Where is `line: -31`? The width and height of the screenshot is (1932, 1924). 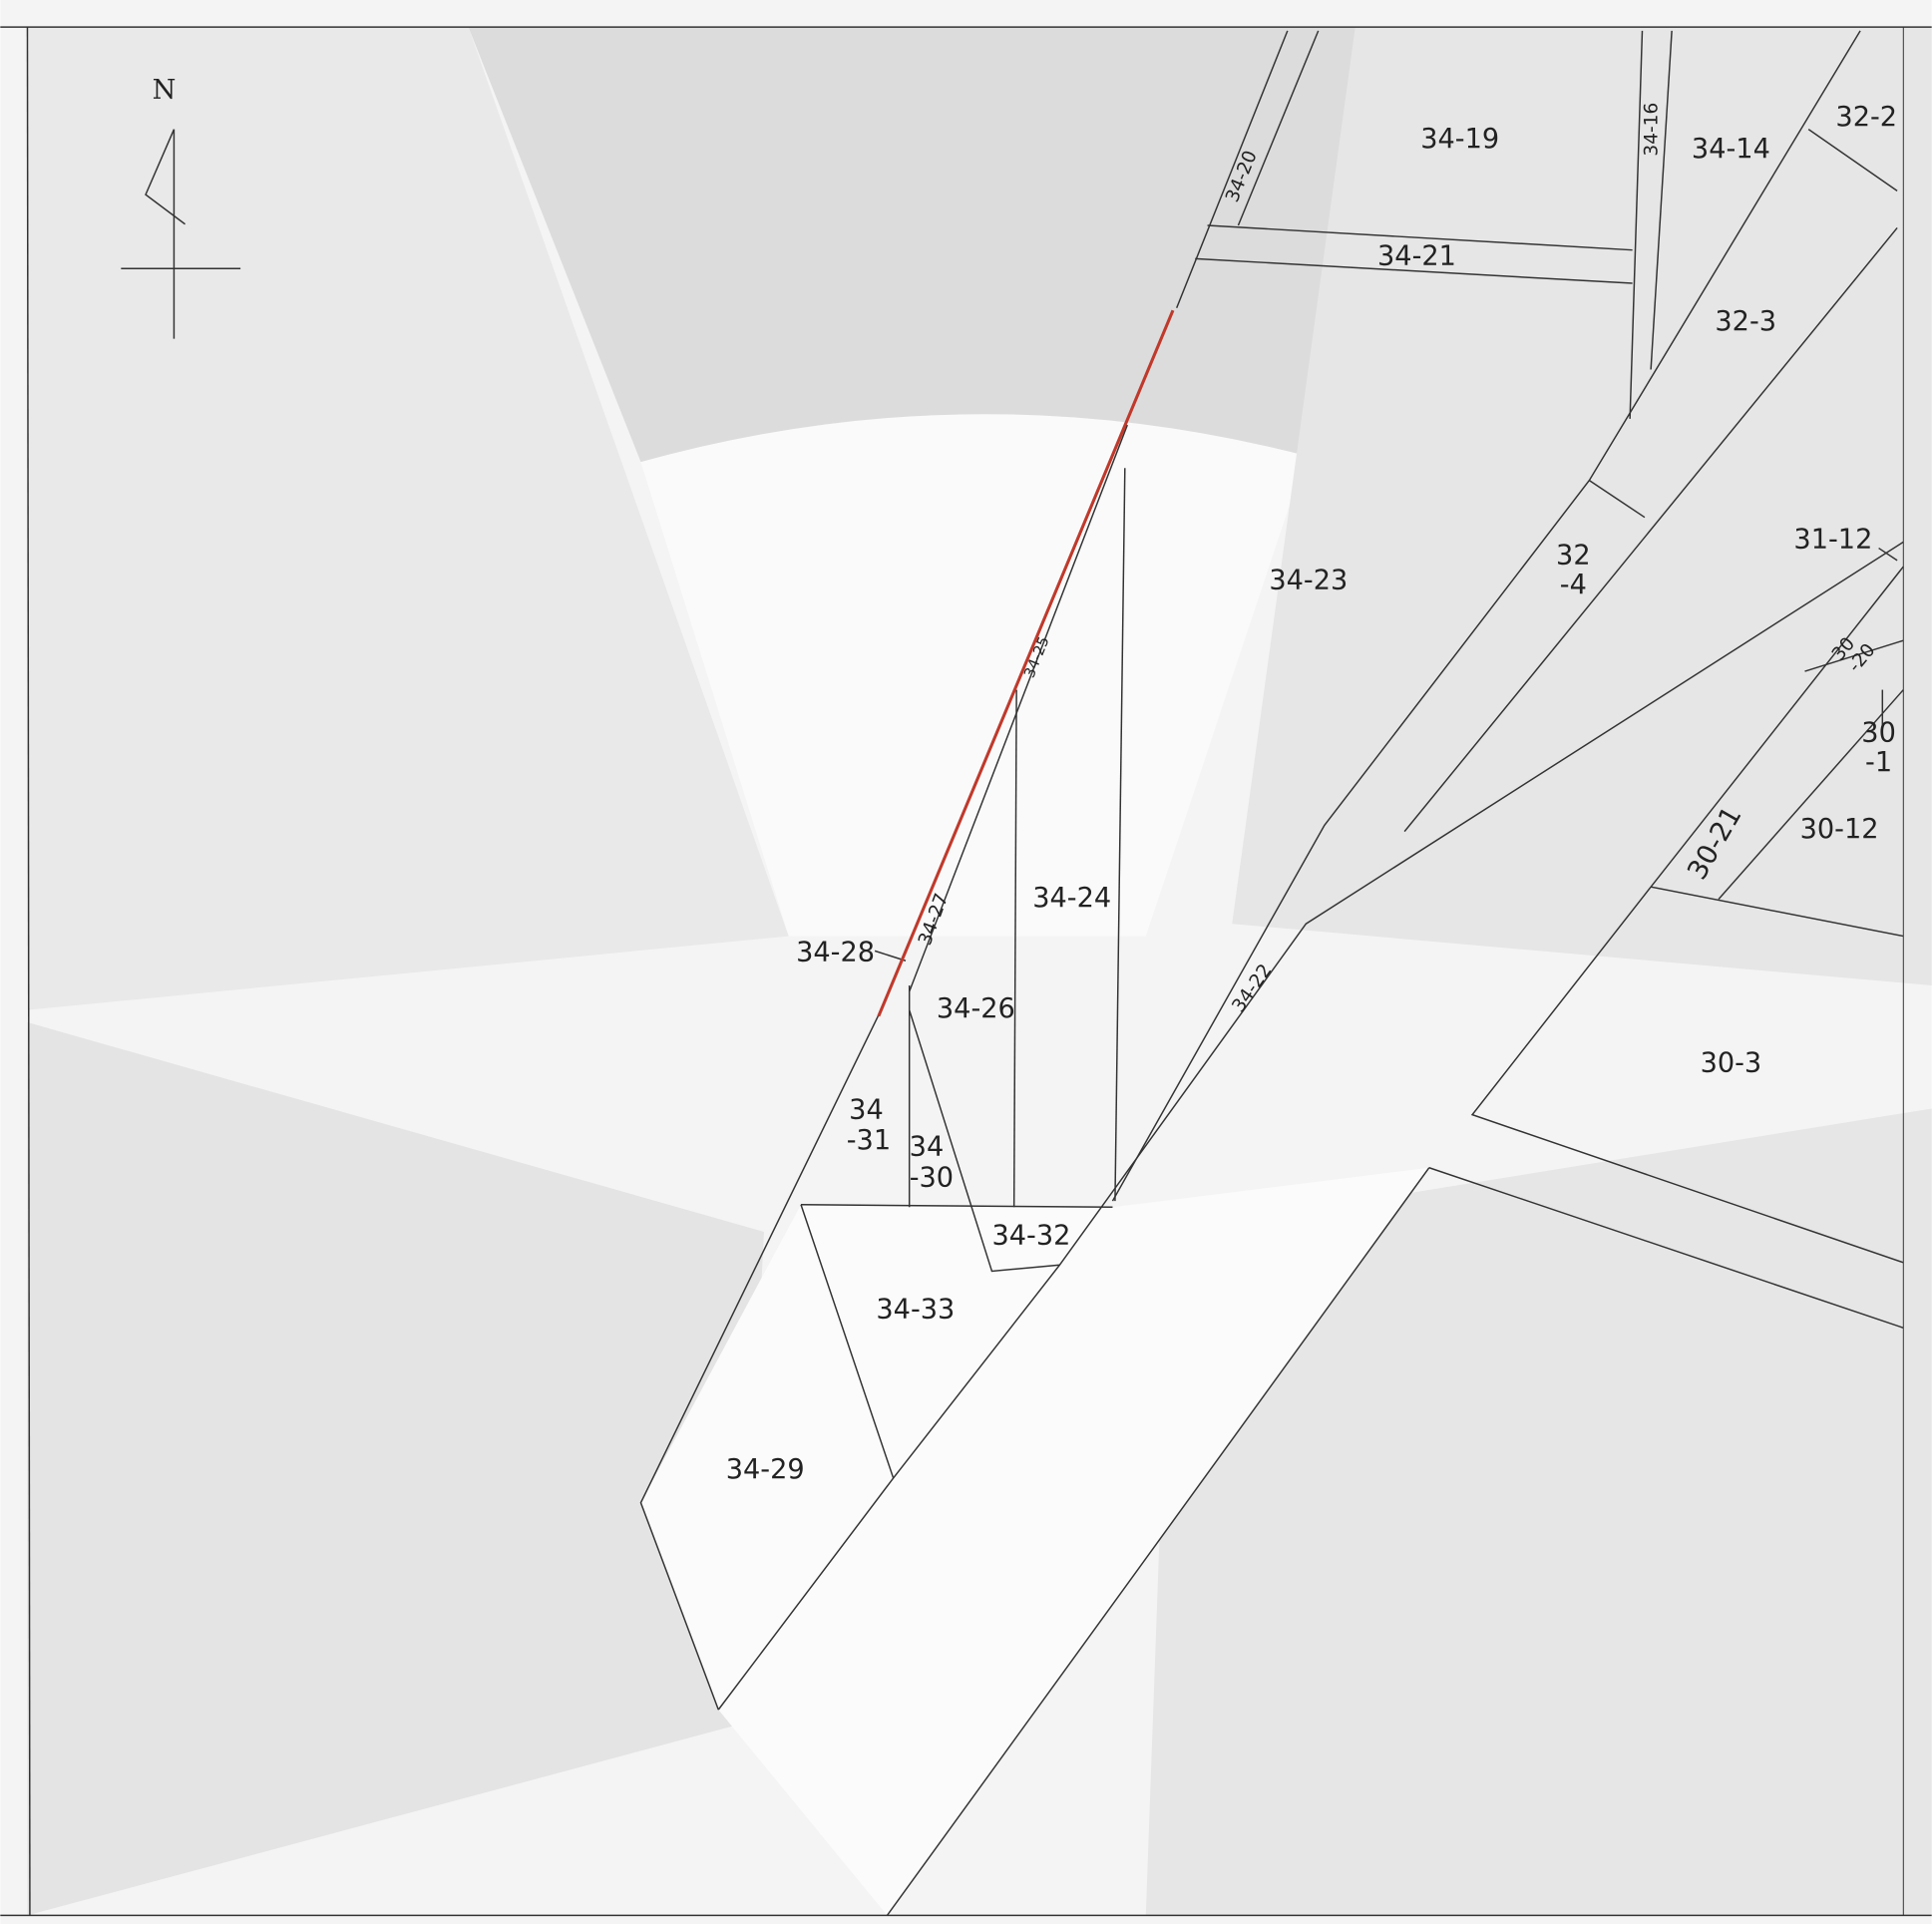 line: -31 is located at coordinates (869, 1140).